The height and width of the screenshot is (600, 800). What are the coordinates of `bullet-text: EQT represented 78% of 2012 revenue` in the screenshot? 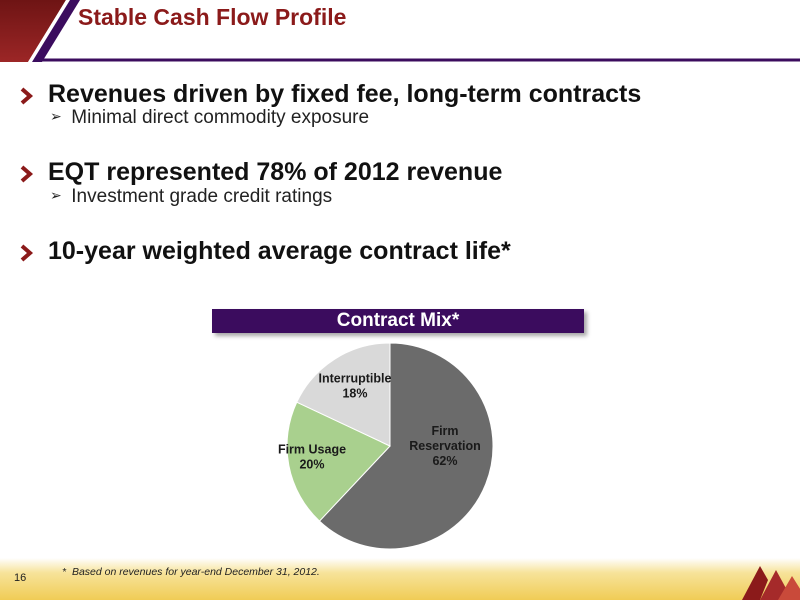 It's located at (275, 172).